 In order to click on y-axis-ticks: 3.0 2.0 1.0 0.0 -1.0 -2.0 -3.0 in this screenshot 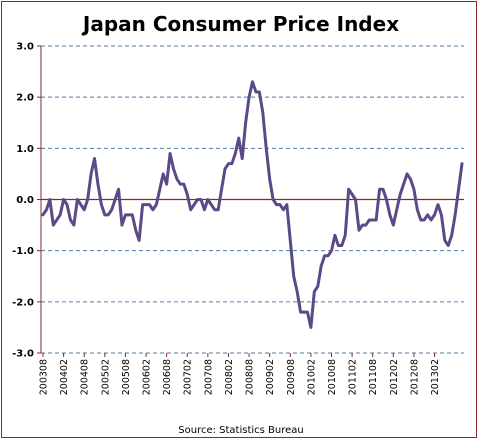, I will do `click(23, 201)`.